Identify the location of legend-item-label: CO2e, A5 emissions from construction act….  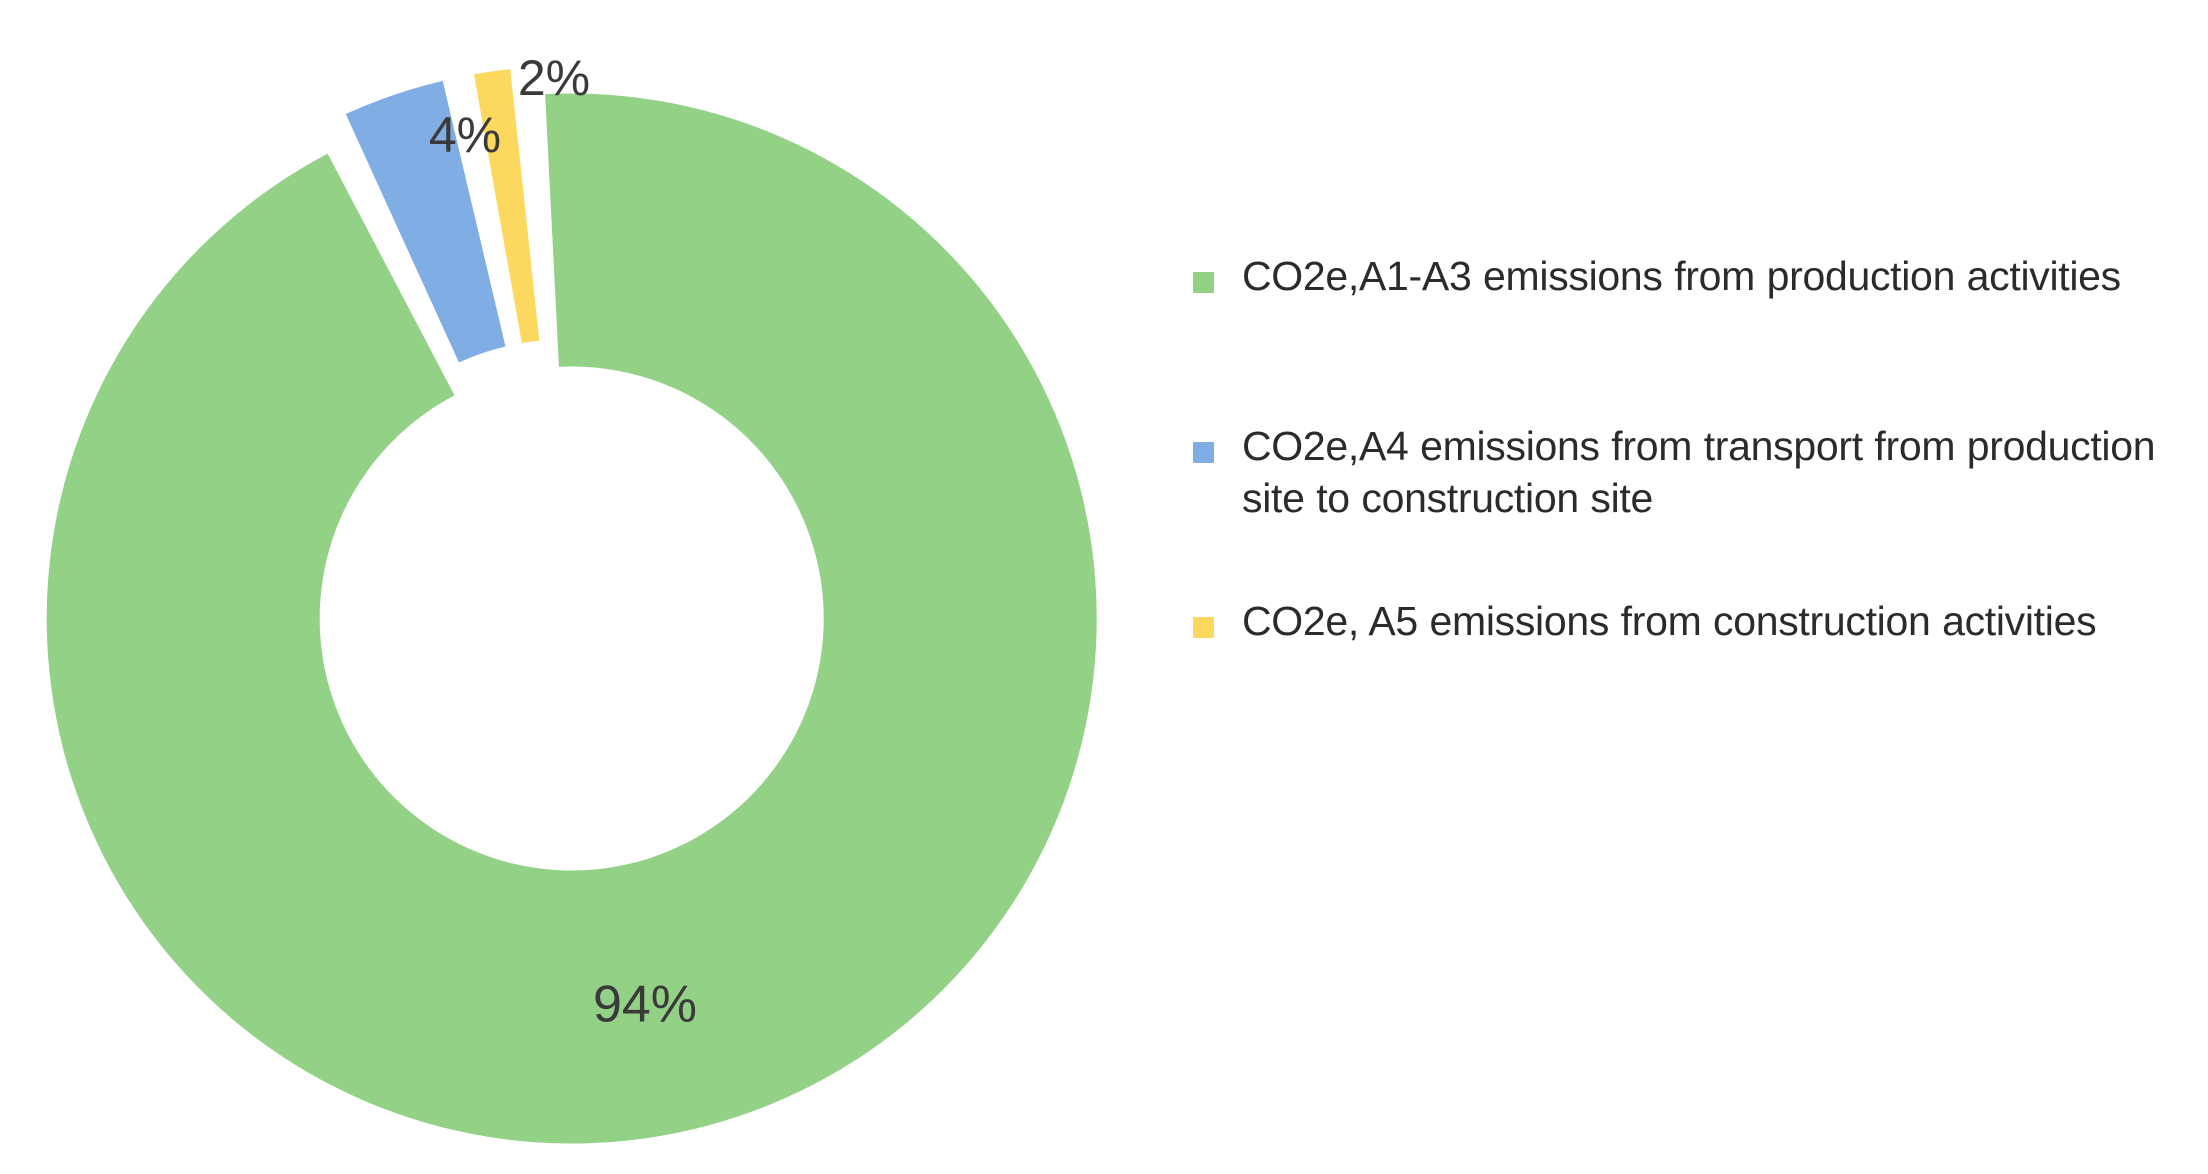
(1669, 620).